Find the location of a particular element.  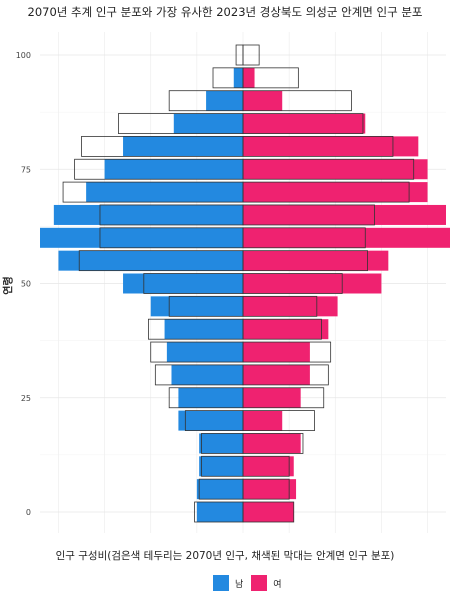

y-tick-label: 75 is located at coordinates (26, 169).